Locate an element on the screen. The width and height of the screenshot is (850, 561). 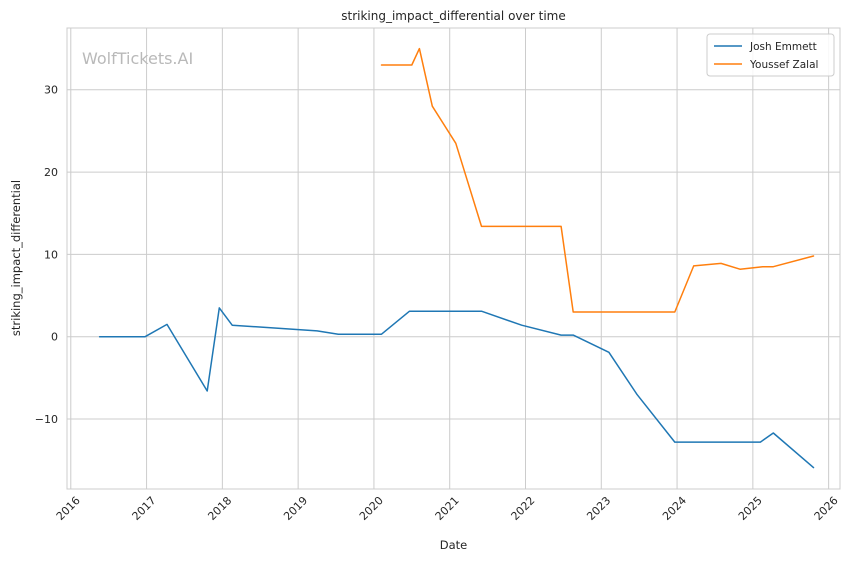
watermark-text: WolfTickets.AI is located at coordinates (137, 58).